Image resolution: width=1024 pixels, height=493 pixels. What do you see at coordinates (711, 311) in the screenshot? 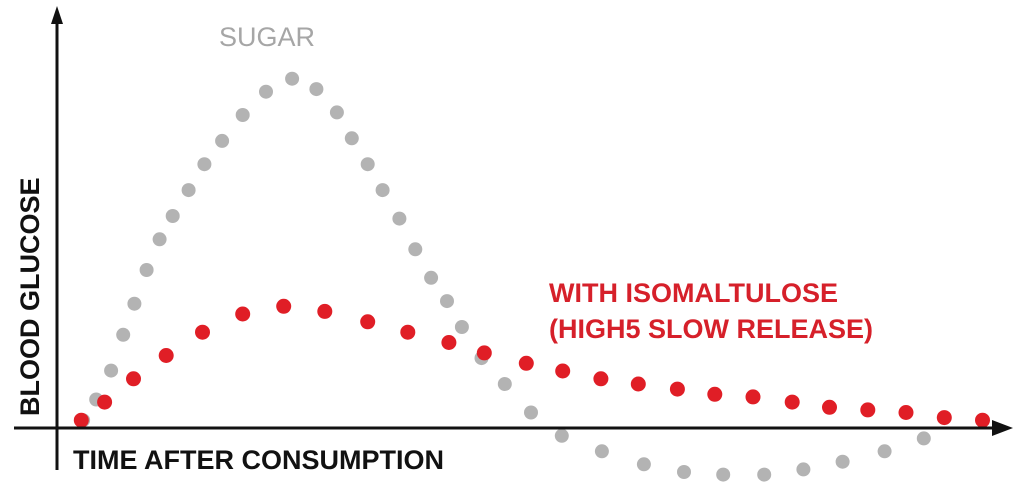
I see `series-label-isomaltulose: WITH ISOMALTULOSE (HIGH5 SLOW RELEASE)` at bounding box center [711, 311].